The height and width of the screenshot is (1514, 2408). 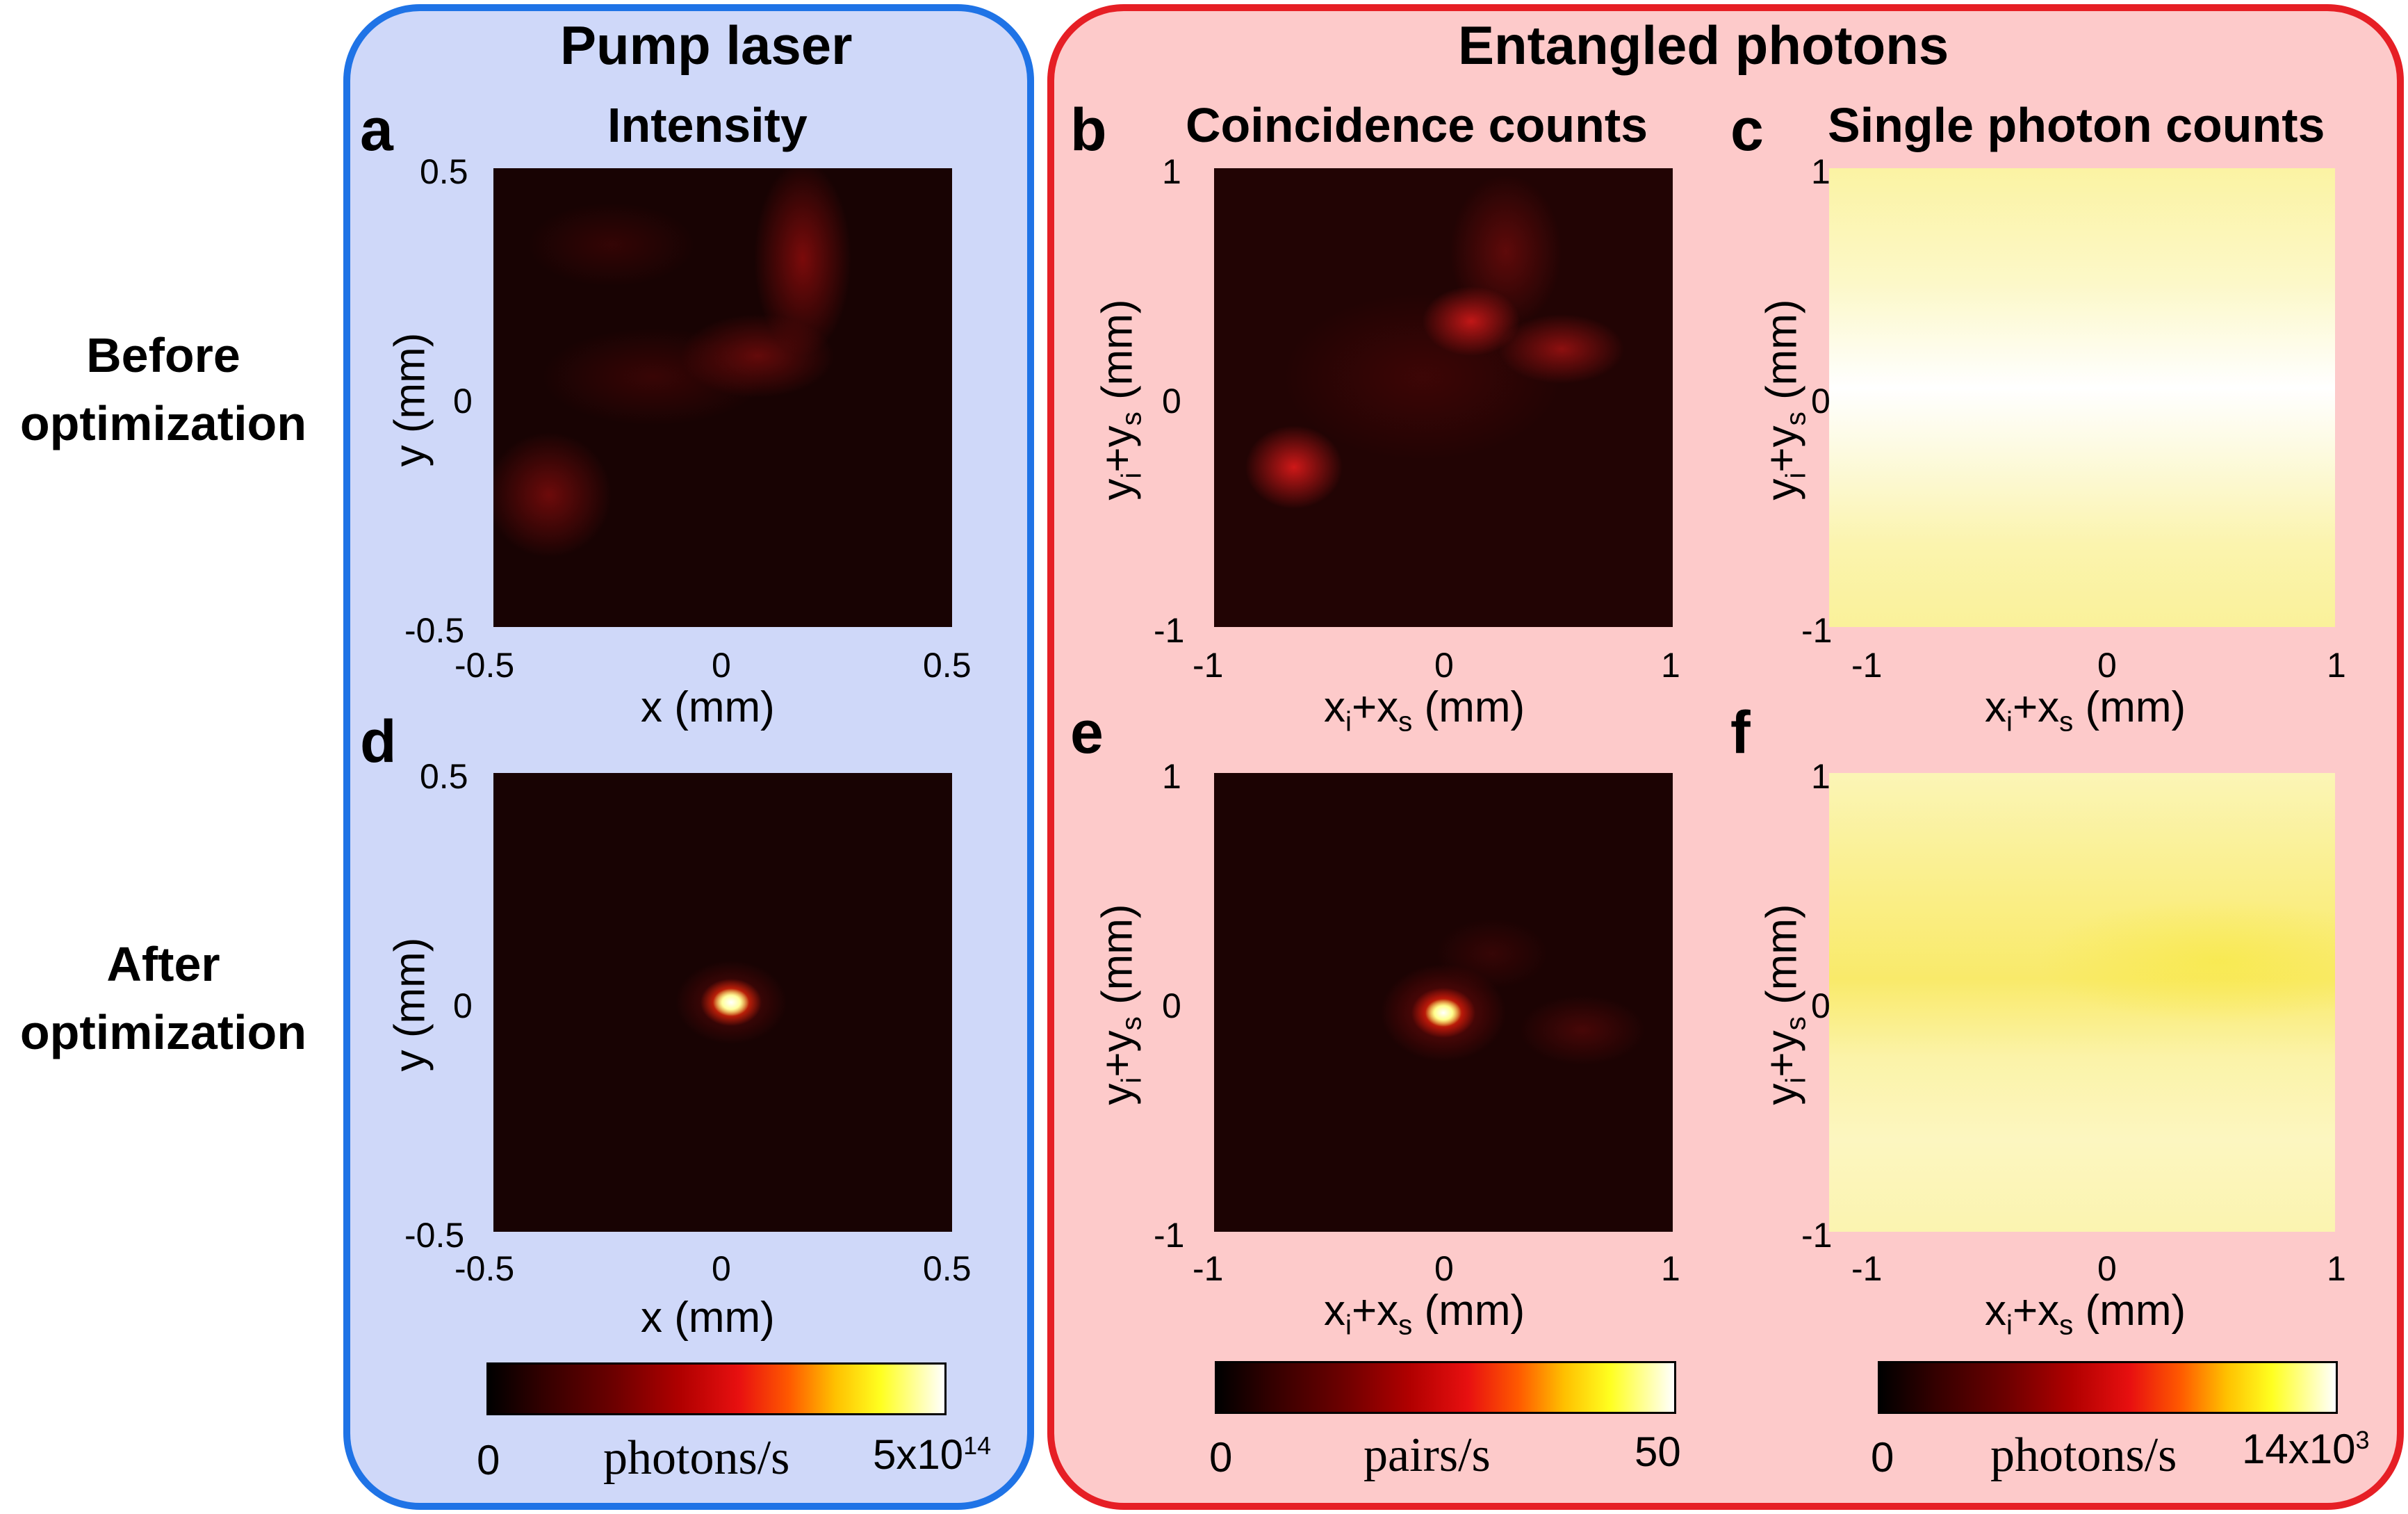 What do you see at coordinates (1785, 399) in the screenshot?
I see `c-y-axis-label: yi+ys (mm)` at bounding box center [1785, 399].